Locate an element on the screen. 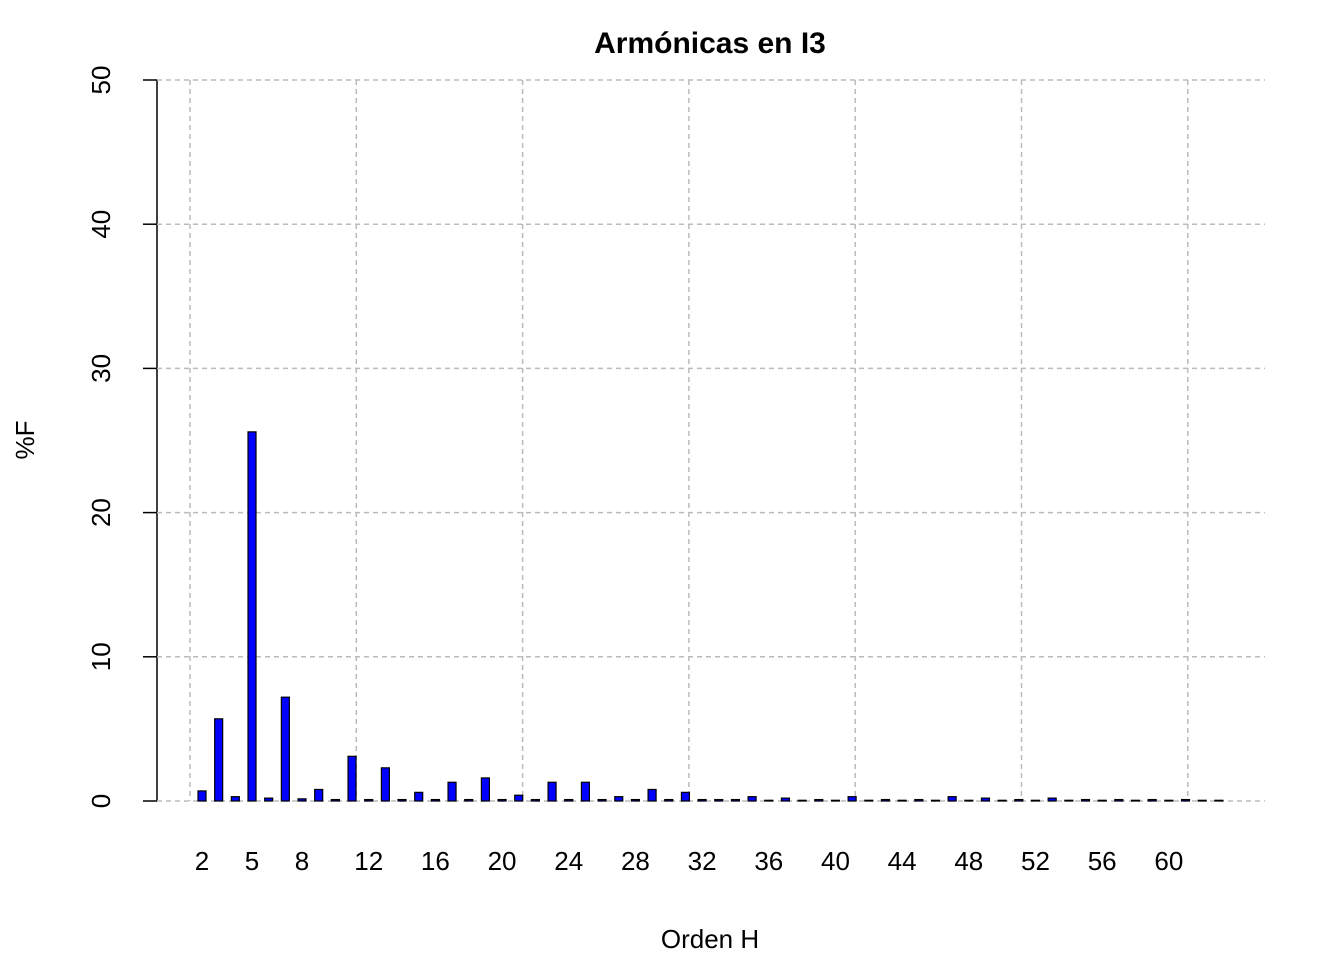  x-tick-label: 32 is located at coordinates (702, 861).